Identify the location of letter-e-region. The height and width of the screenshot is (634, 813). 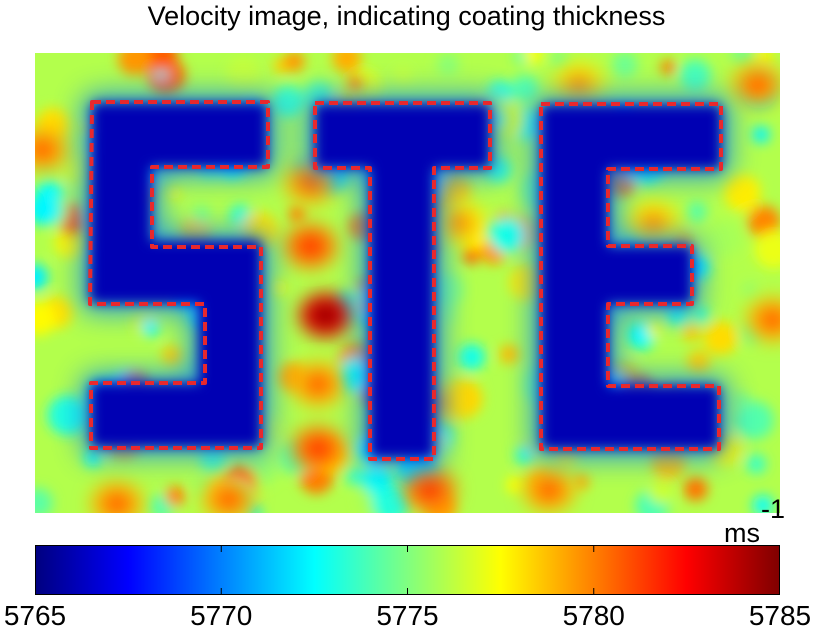
(631, 277).